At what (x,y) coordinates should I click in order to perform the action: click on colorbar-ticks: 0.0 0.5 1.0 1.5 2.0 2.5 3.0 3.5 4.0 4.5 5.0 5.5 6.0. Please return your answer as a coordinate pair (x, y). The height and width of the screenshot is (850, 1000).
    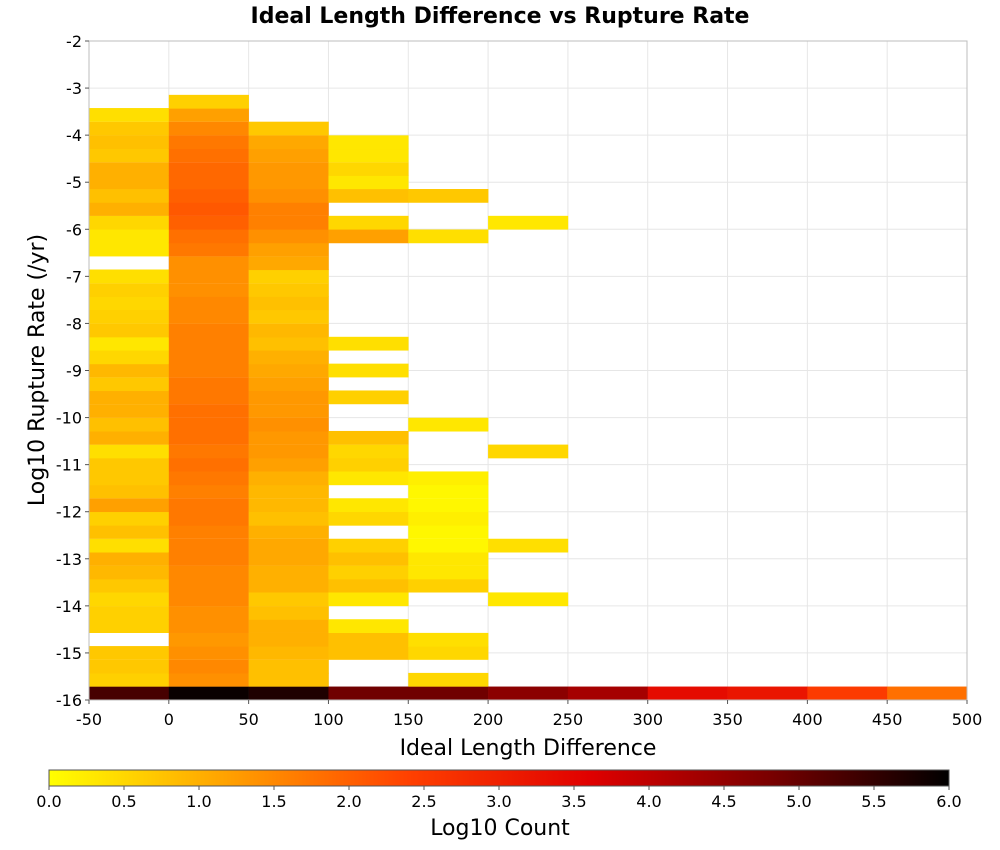
    Looking at the image, I should click on (499, 798).